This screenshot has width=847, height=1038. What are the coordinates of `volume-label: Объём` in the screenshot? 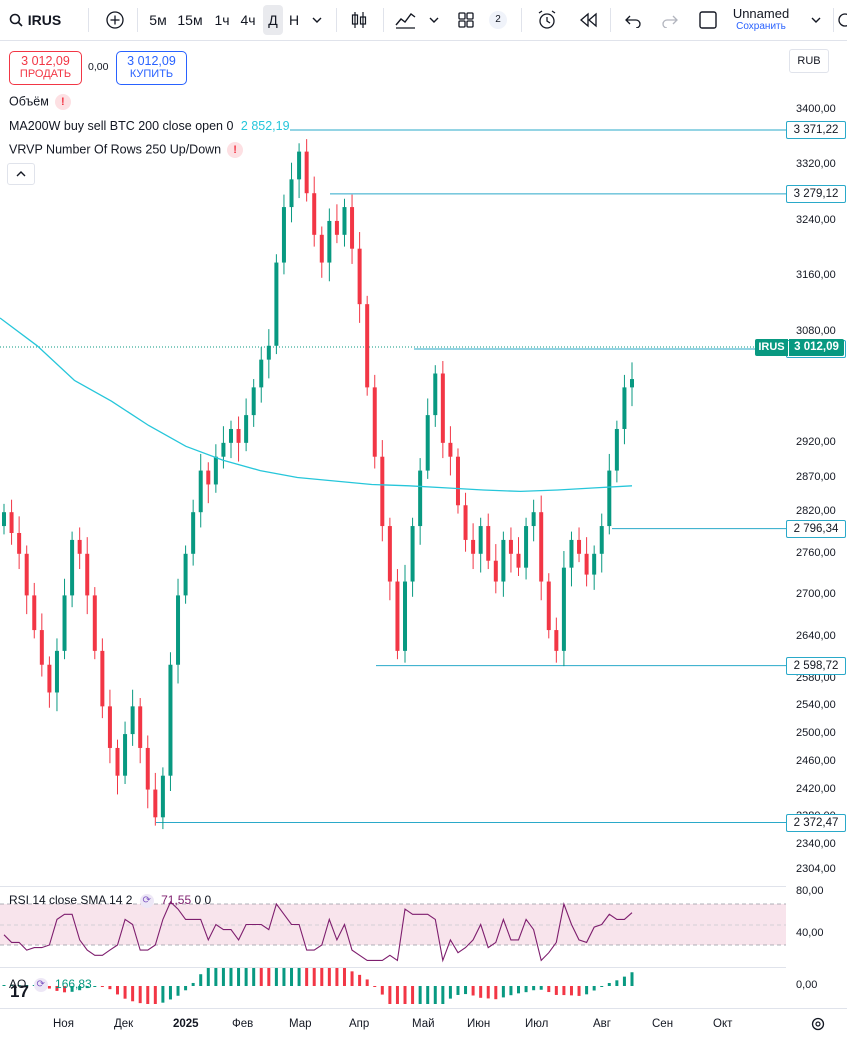 It's located at (29, 101).